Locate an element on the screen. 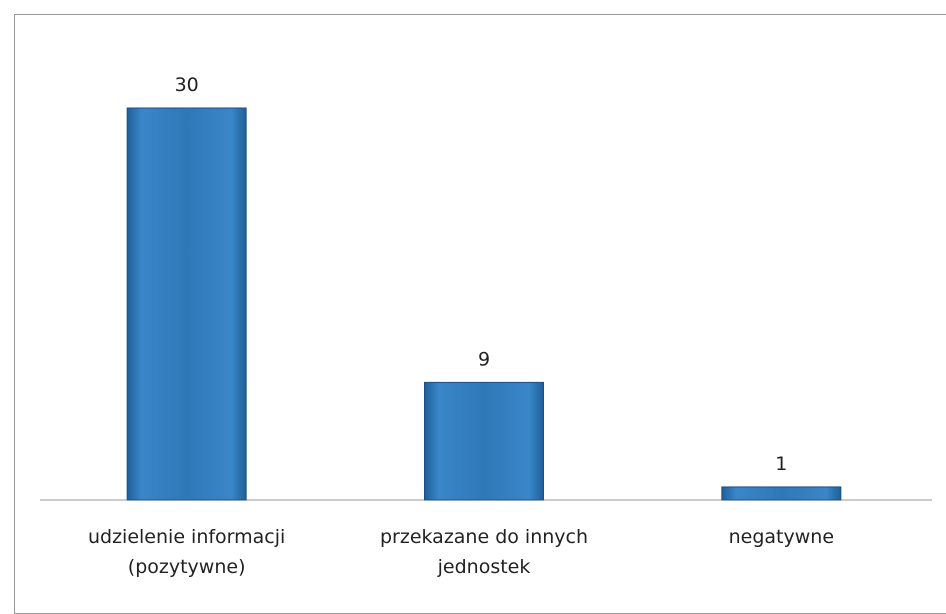 This screenshot has height=614, width=946. data-label: 1 is located at coordinates (781, 464).